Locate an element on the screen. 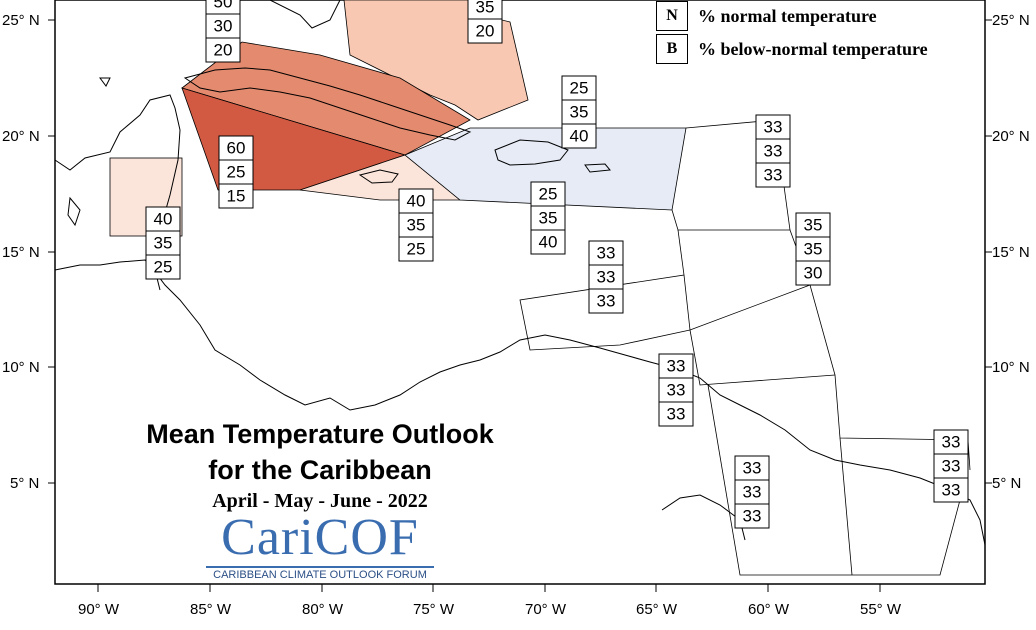  logo-wordmark: CariCOF is located at coordinates (320, 537).